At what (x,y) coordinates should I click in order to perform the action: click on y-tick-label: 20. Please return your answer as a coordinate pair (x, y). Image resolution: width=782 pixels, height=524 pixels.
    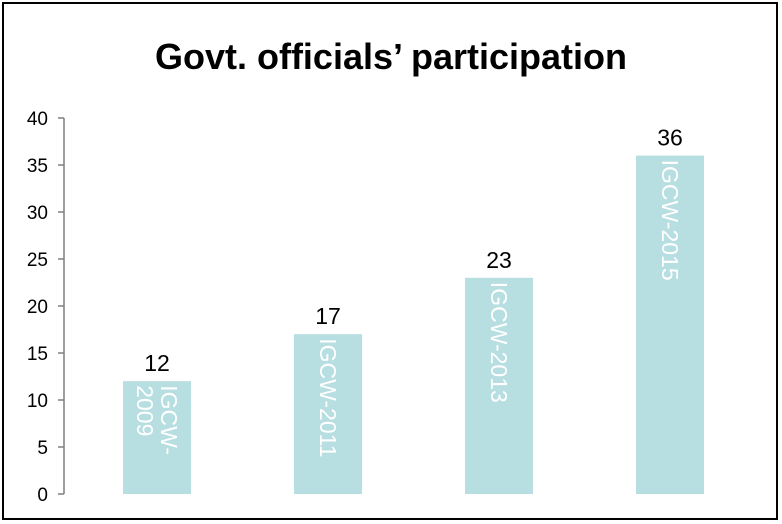
    Looking at the image, I should click on (37, 307).